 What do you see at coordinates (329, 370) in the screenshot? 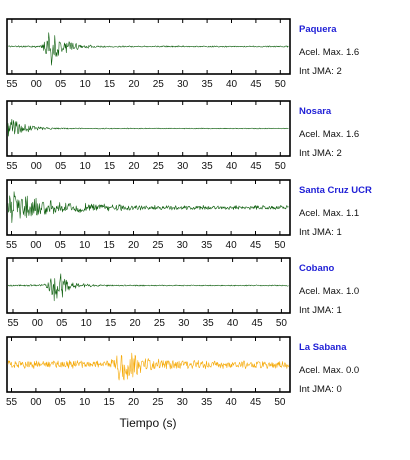
I see `max-accel-label: Acel. Max. 0.0` at bounding box center [329, 370].